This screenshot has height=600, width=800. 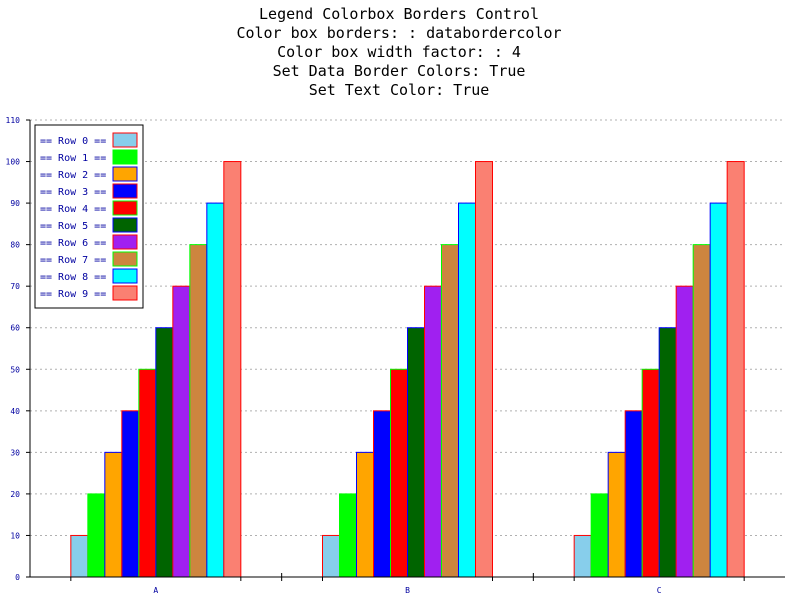 What do you see at coordinates (399, 71) in the screenshot?
I see `chart-subtitle-3: Set Data Border Colors: True` at bounding box center [399, 71].